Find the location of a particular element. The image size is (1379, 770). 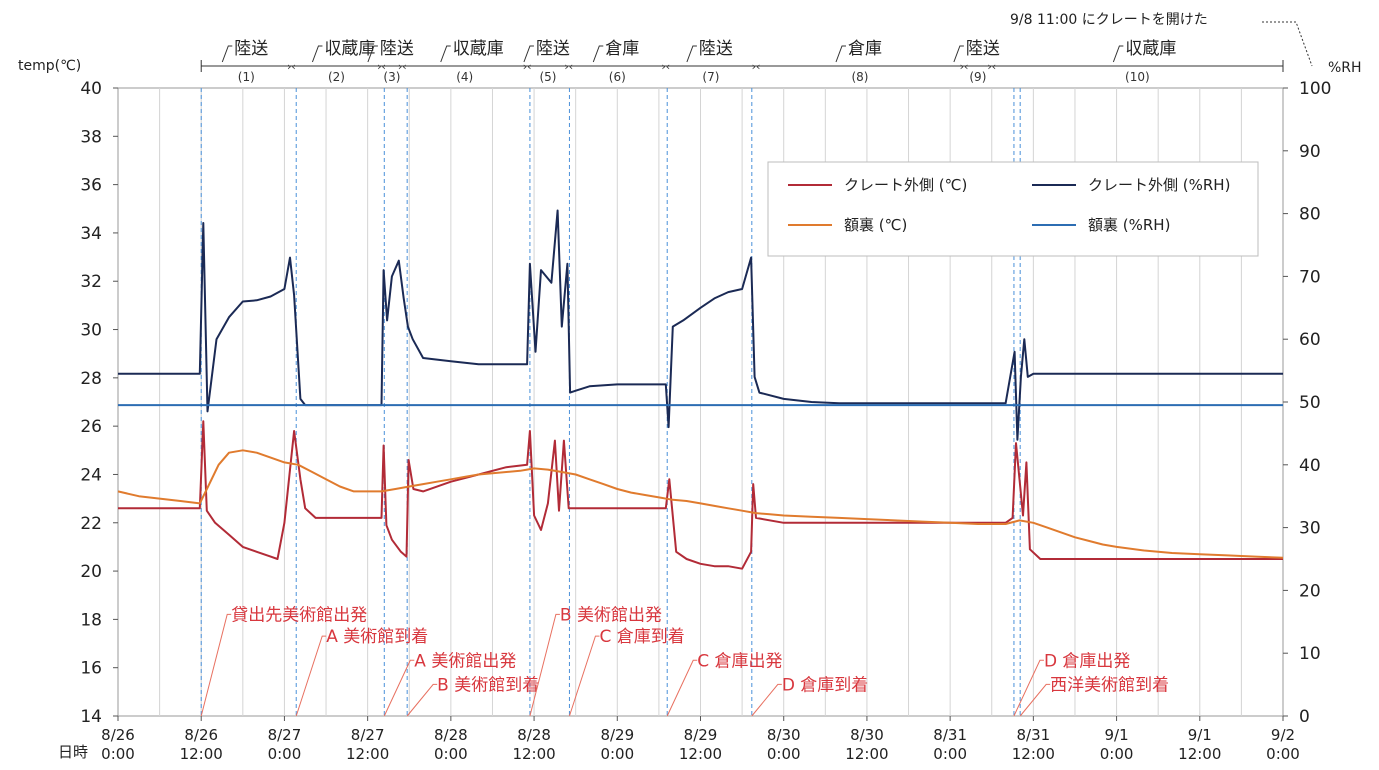

phase-name: 倉庫 is located at coordinates (865, 49).